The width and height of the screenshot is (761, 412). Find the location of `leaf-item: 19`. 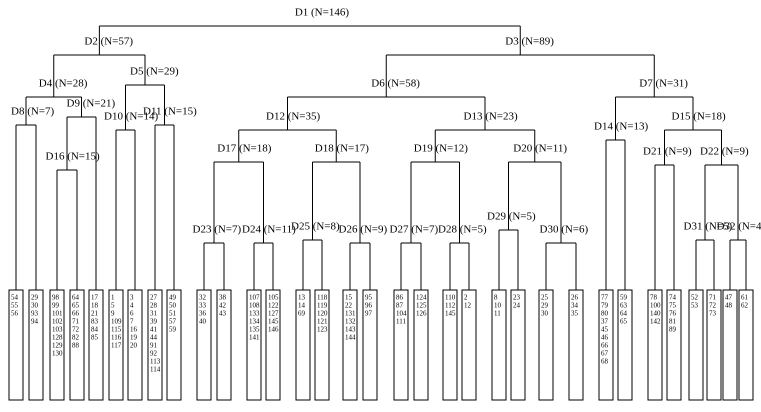

leaf-item: 19 is located at coordinates (134, 338).